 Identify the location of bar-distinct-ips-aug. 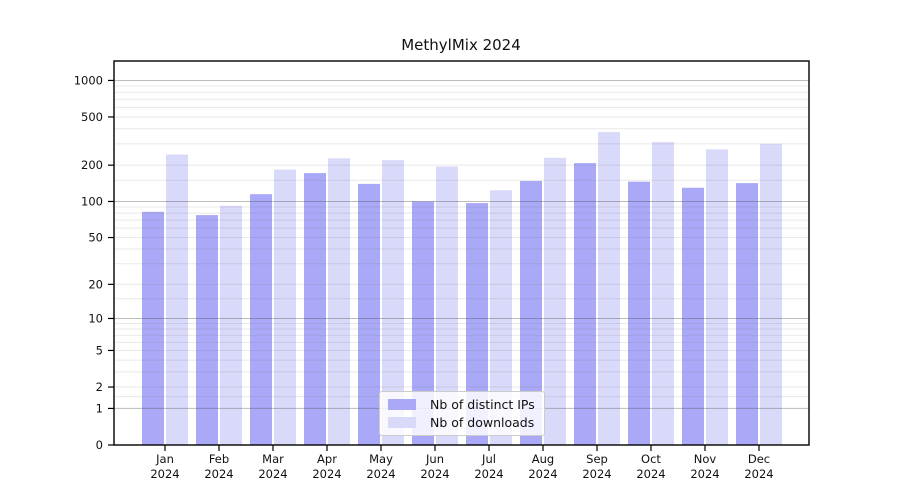
(531, 312).